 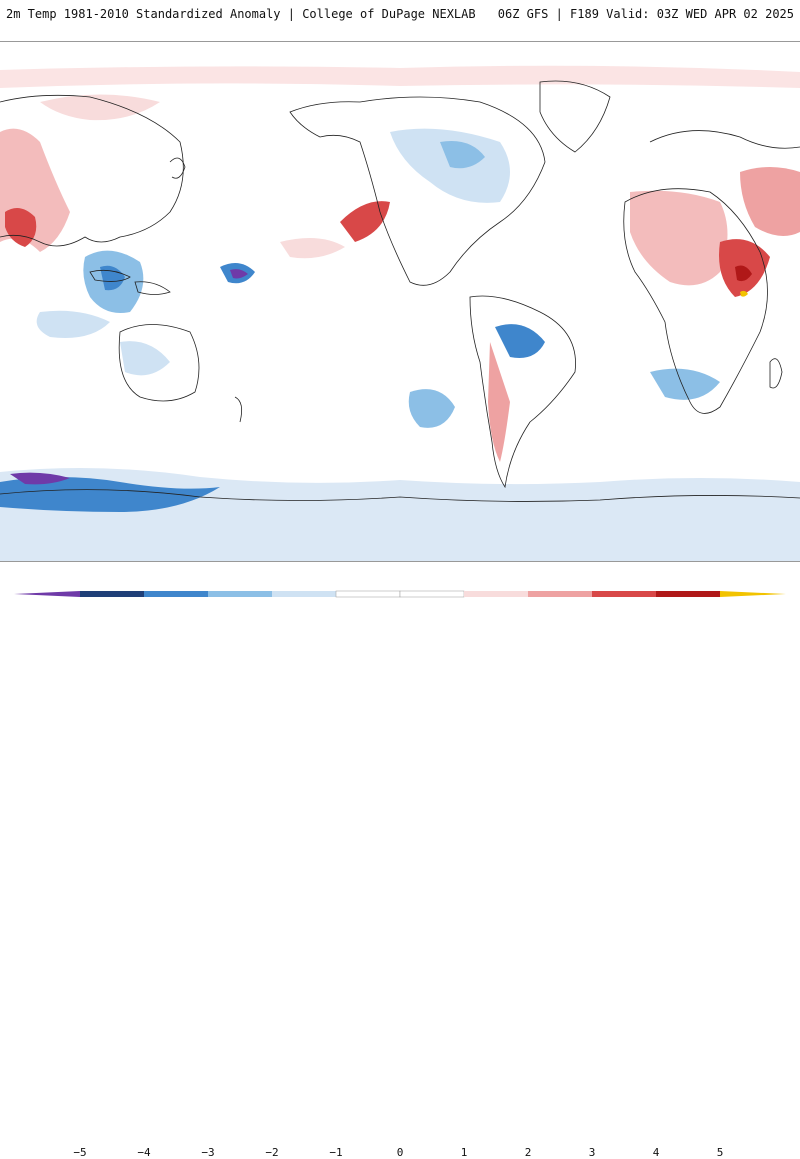 I want to click on anomaly-arctic-warm, so click(x=400, y=76).